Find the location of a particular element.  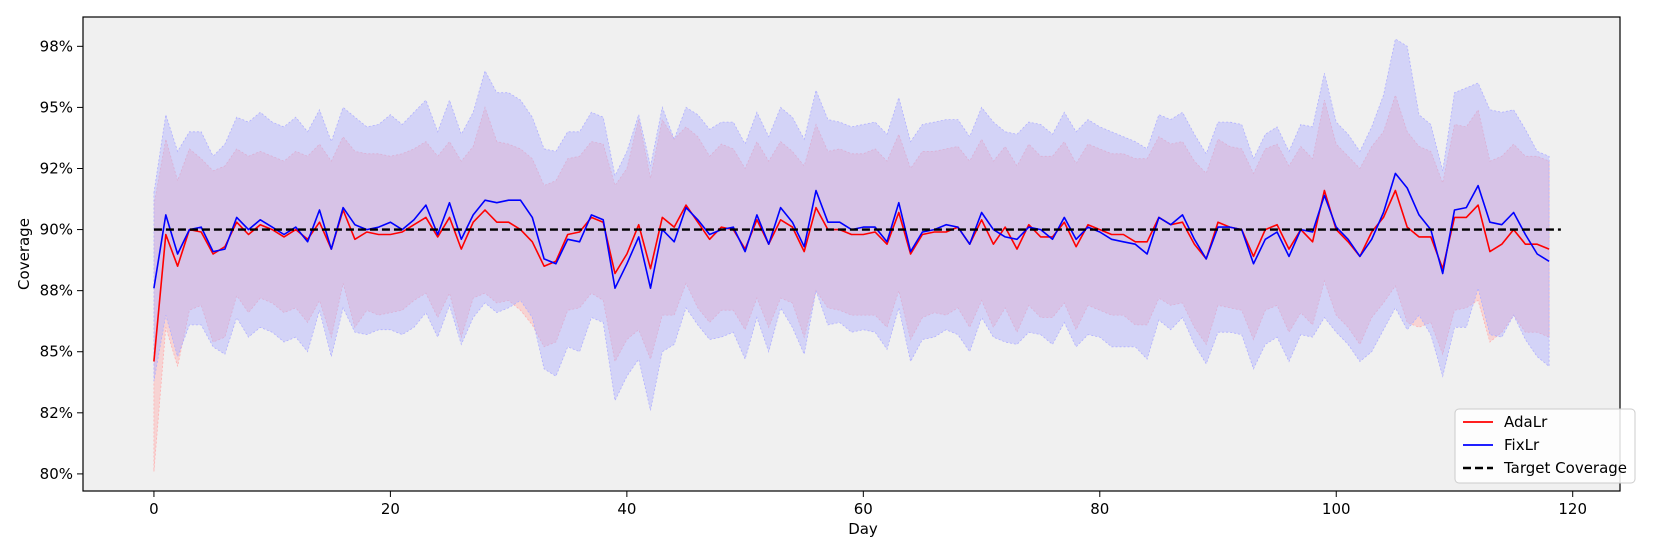

y-tick-label: 98% is located at coordinates (56, 46).